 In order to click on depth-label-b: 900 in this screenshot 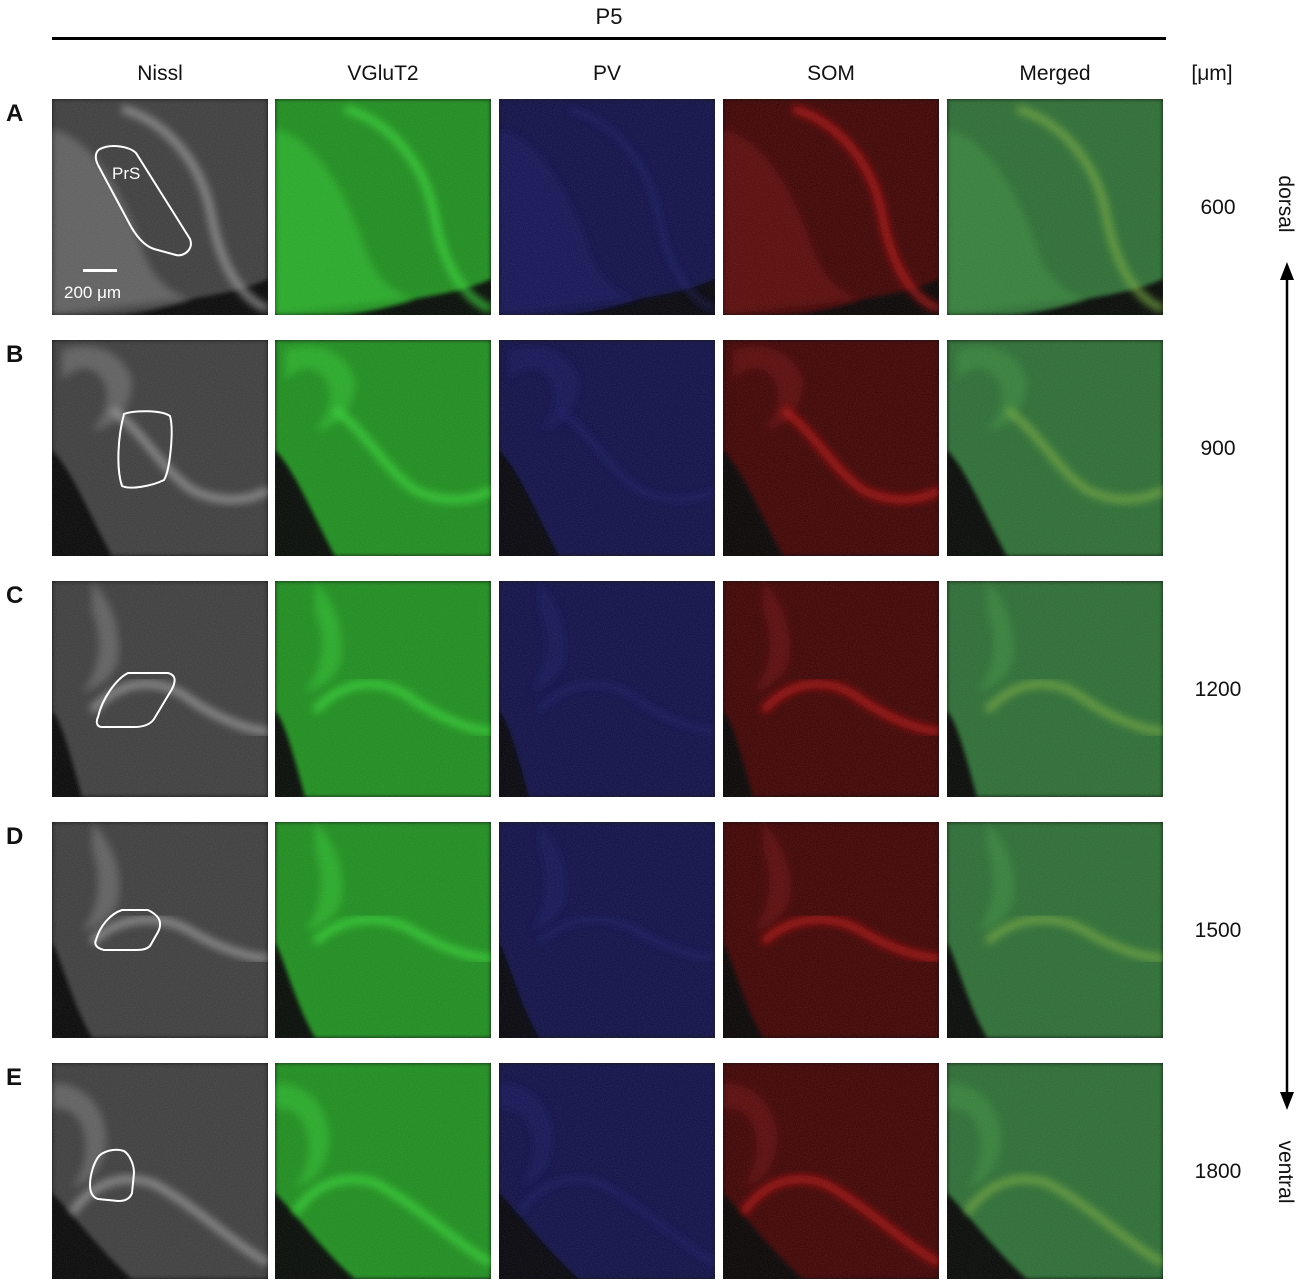, I will do `click(1218, 448)`.